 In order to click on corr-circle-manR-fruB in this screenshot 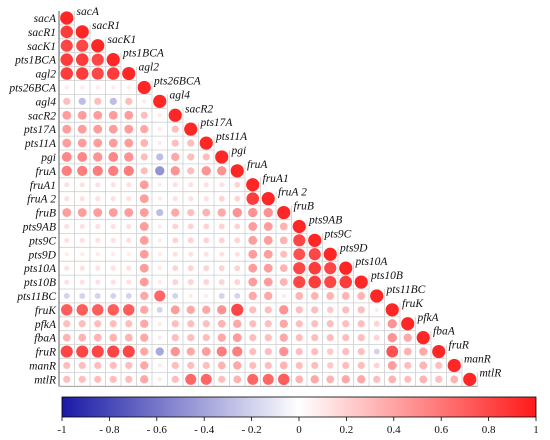, I will do `click(283, 365)`.